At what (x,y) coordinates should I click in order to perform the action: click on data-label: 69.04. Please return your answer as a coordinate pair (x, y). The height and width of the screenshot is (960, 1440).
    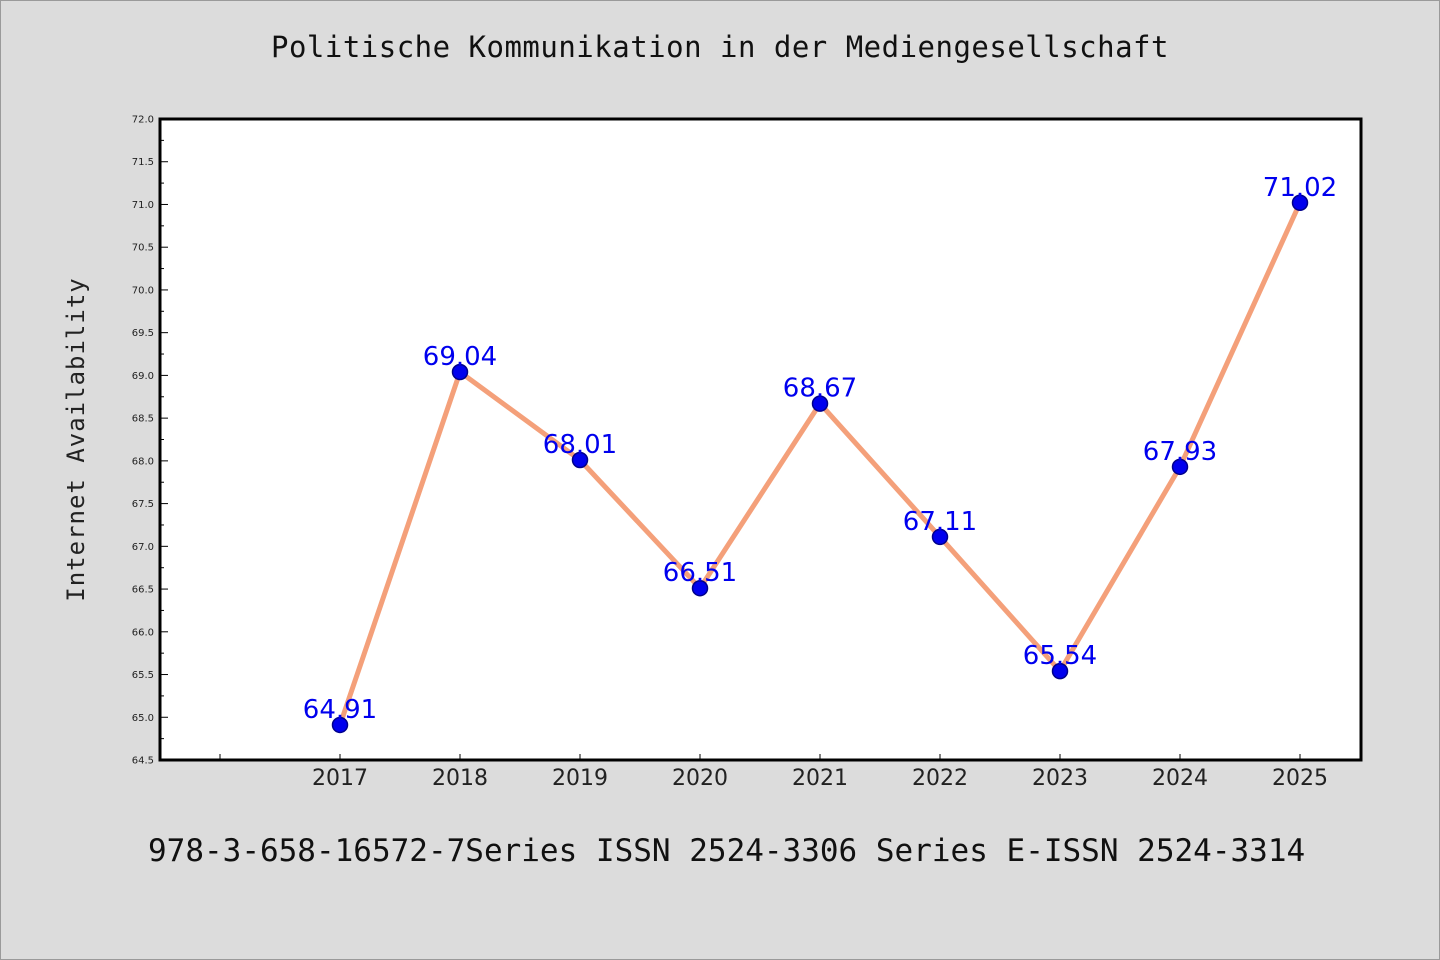
    Looking at the image, I should click on (460, 357).